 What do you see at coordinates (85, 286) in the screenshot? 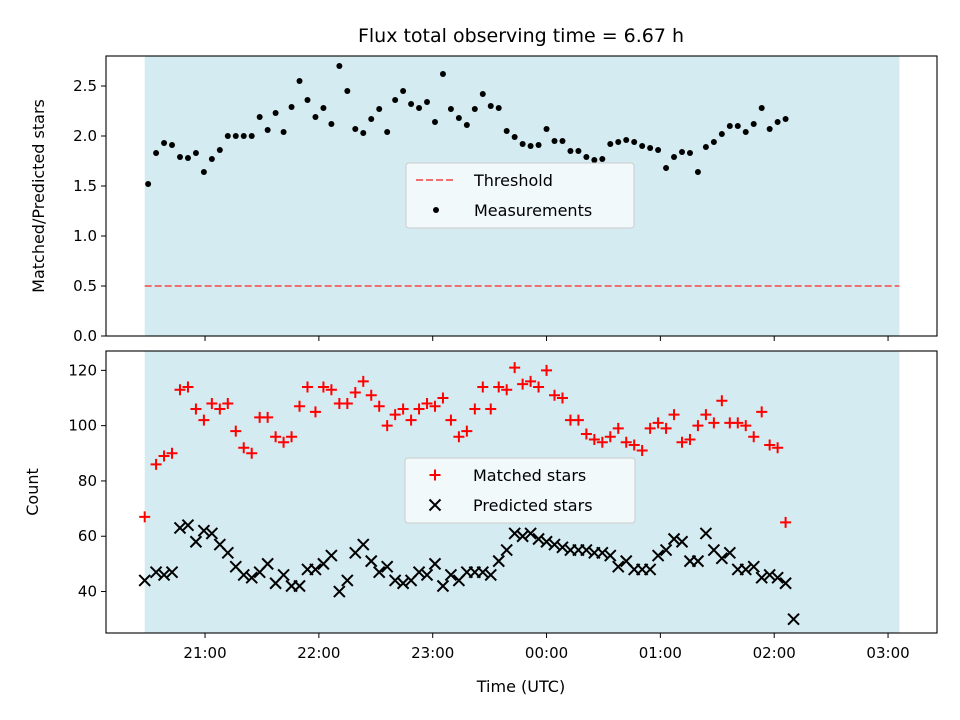
I see `y-tick-label: 0.5` at bounding box center [85, 286].